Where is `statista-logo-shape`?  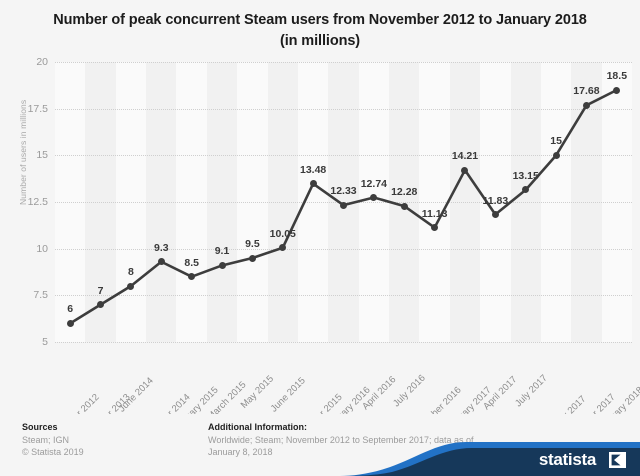 statista-logo-shape is located at coordinates (490, 459).